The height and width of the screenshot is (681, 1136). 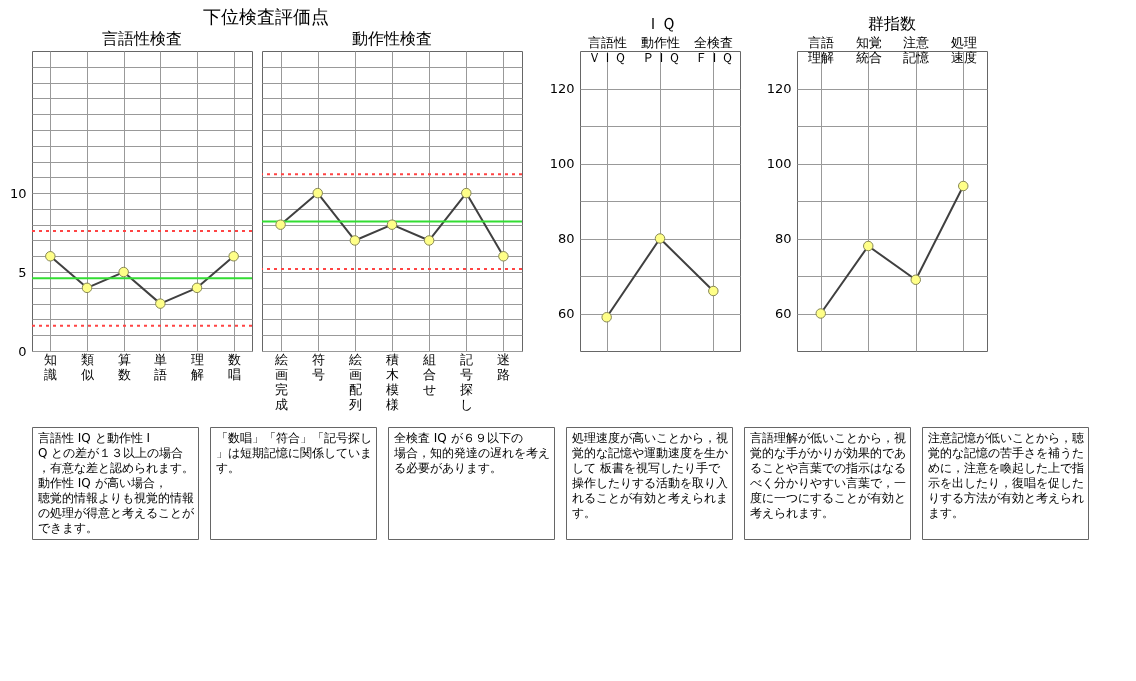 What do you see at coordinates (116, 483) in the screenshot?
I see `text: 言語性 IQ と動作性 IQ との差が１３以上の場合，有意な差と認められます。動作性 IQ が高い場合，聴覚的情報よりも視覚的情報の処理が得意と考えることができます。` at bounding box center [116, 483].